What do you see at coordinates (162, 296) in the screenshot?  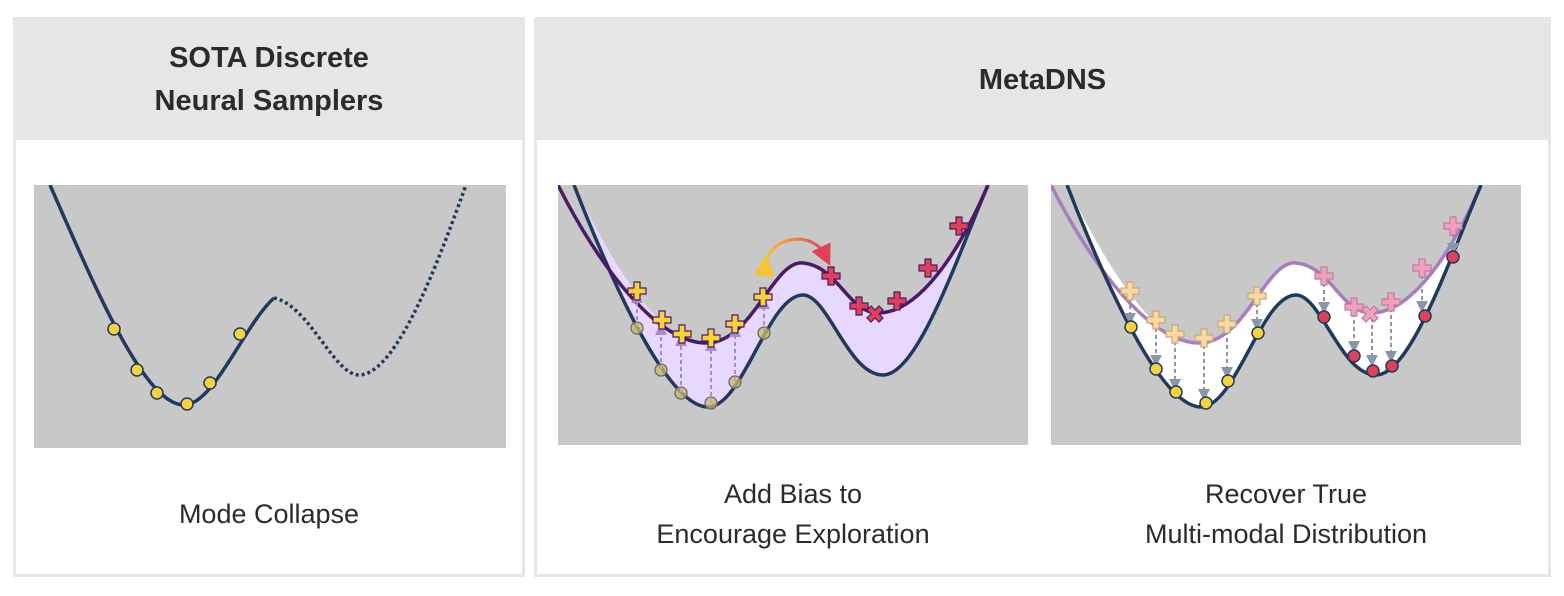 I see `energy-curve-solid` at bounding box center [162, 296].